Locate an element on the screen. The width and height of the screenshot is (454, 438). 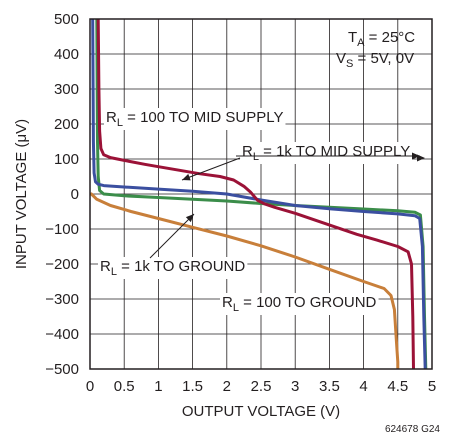
y-tick-label: 100 is located at coordinates (66, 159).